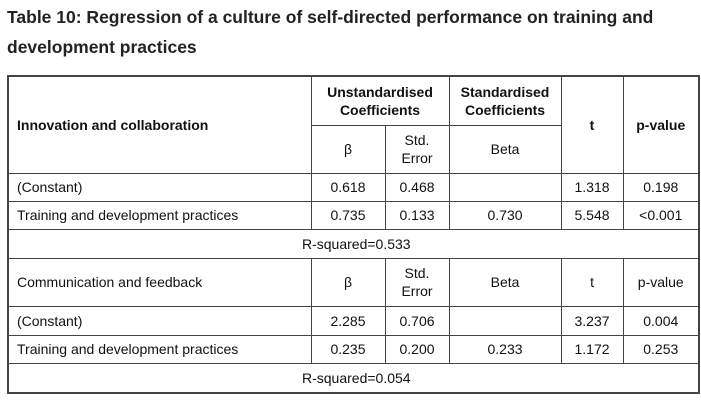  I want to click on cell: 1.172, so click(592, 349).